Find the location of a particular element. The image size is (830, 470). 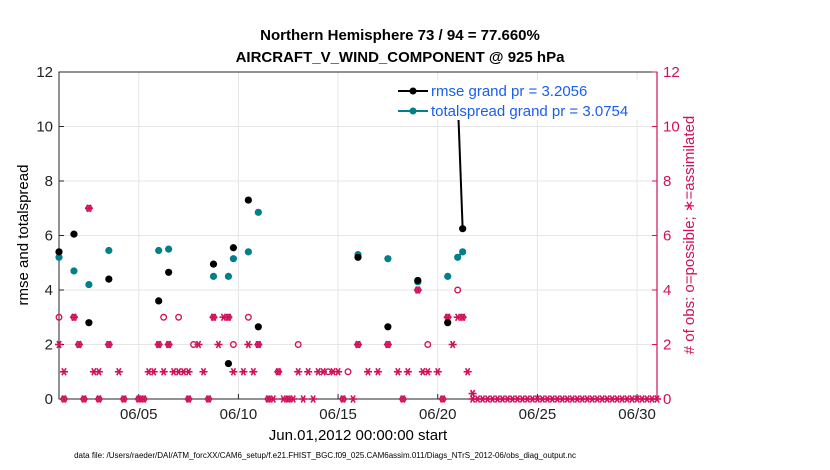

legend-spread-label: totalspread grand pr = 3.0754 is located at coordinates (529, 111).